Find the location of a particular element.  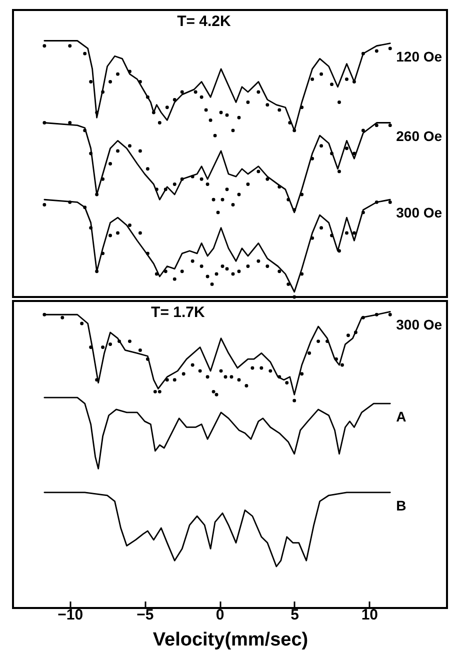

x-tick-label: 10 is located at coordinates (369, 615).